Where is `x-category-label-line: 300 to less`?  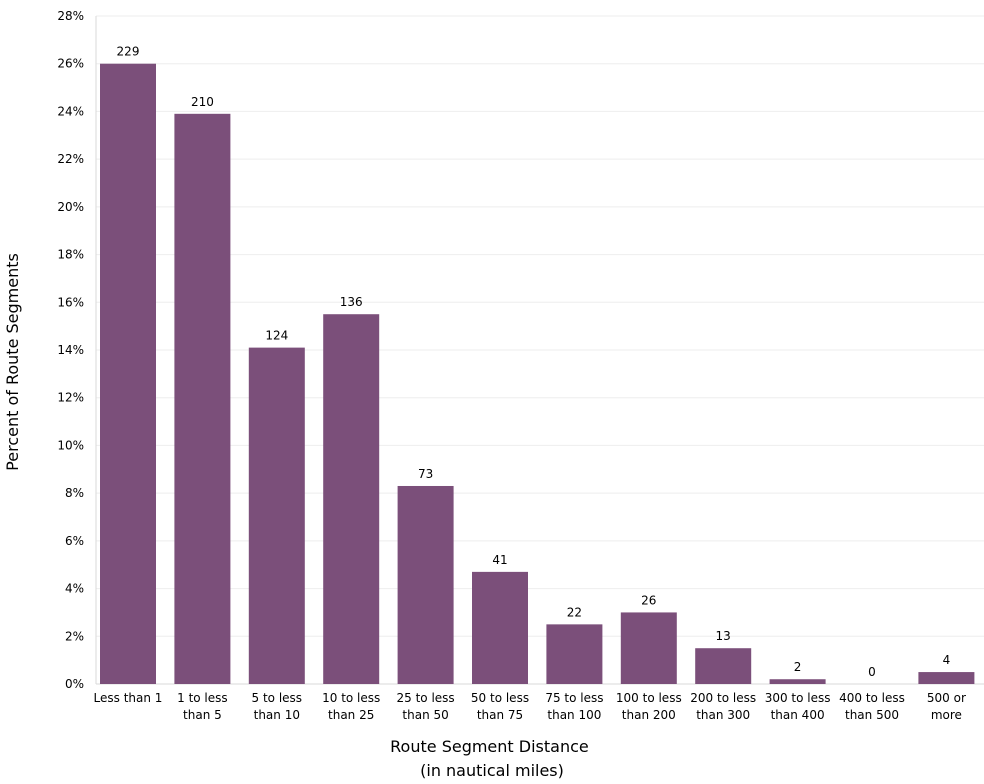 x-category-label-line: 300 to less is located at coordinates (798, 698).